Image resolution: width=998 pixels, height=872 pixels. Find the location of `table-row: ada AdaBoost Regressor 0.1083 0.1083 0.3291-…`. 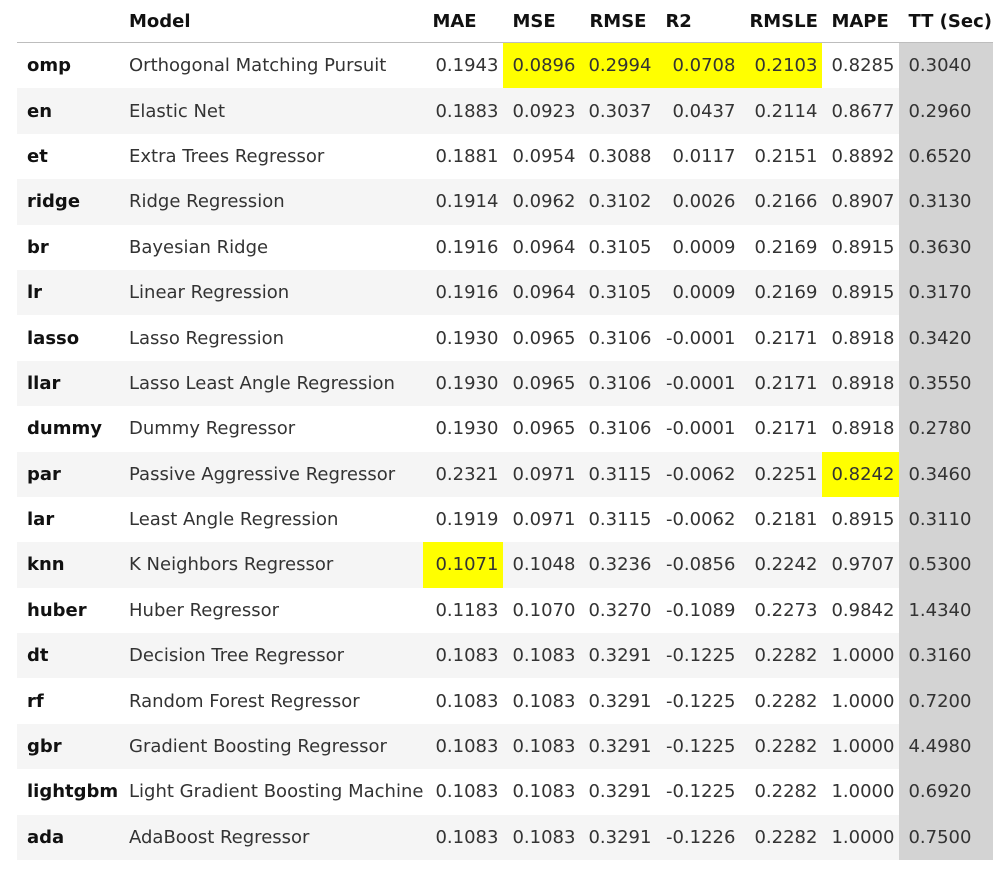

table-row: ada AdaBoost Regressor 0.1083 0.1083 0.3291-… is located at coordinates (505, 837).